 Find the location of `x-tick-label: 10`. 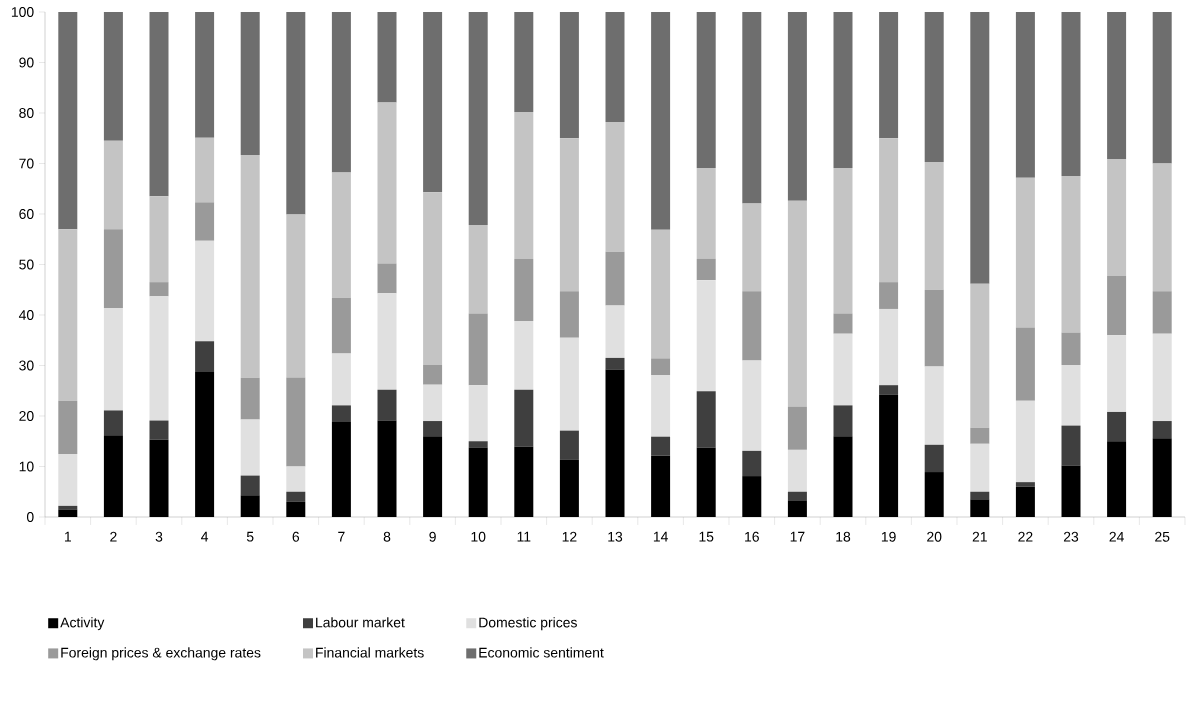

x-tick-label: 10 is located at coordinates (478, 536).